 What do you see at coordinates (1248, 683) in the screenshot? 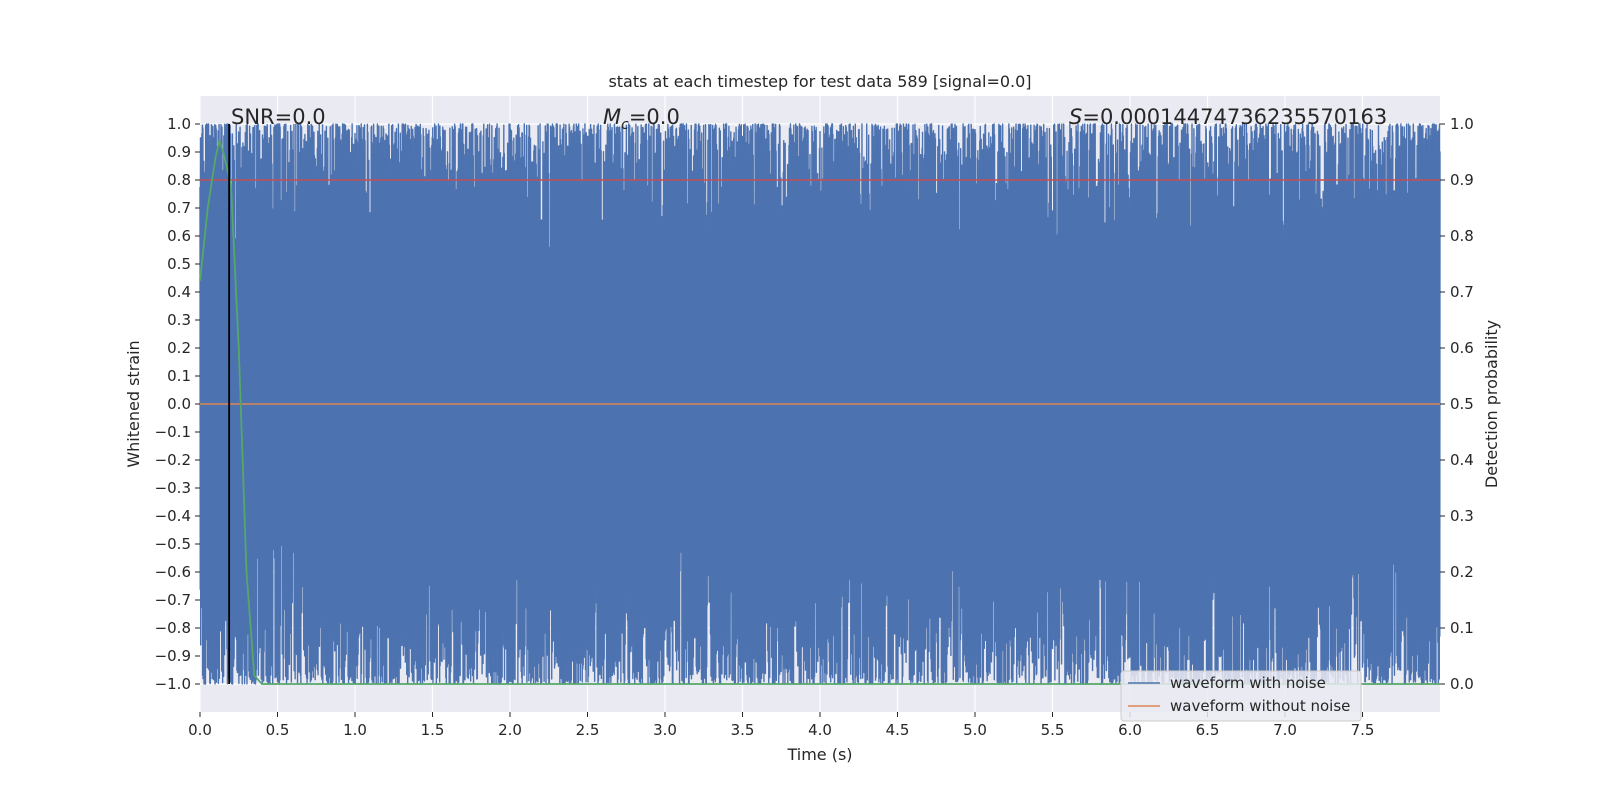
I see `legend-label-noise: waveform with noise` at bounding box center [1248, 683].